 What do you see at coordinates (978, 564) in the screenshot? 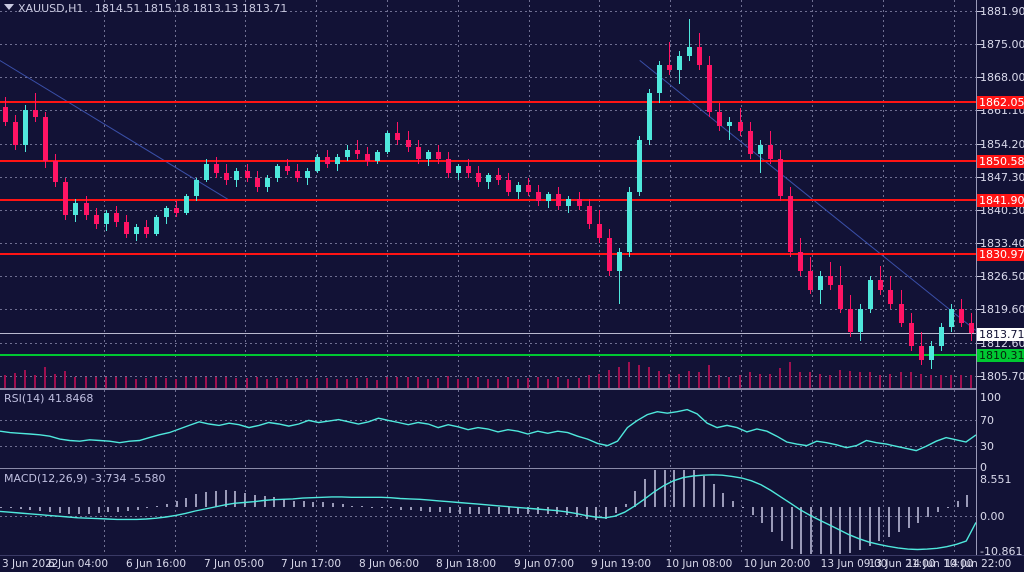
I see `time-axis-label: 14 Jun 22:00` at bounding box center [978, 564].